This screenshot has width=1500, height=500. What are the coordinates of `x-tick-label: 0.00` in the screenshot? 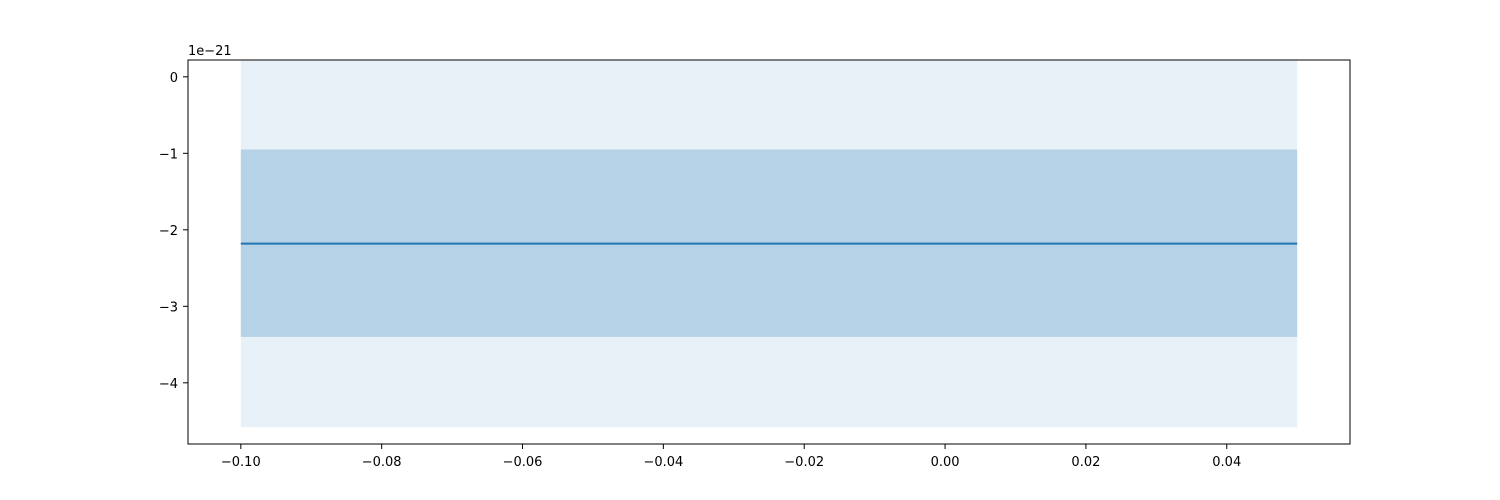 It's located at (945, 462).